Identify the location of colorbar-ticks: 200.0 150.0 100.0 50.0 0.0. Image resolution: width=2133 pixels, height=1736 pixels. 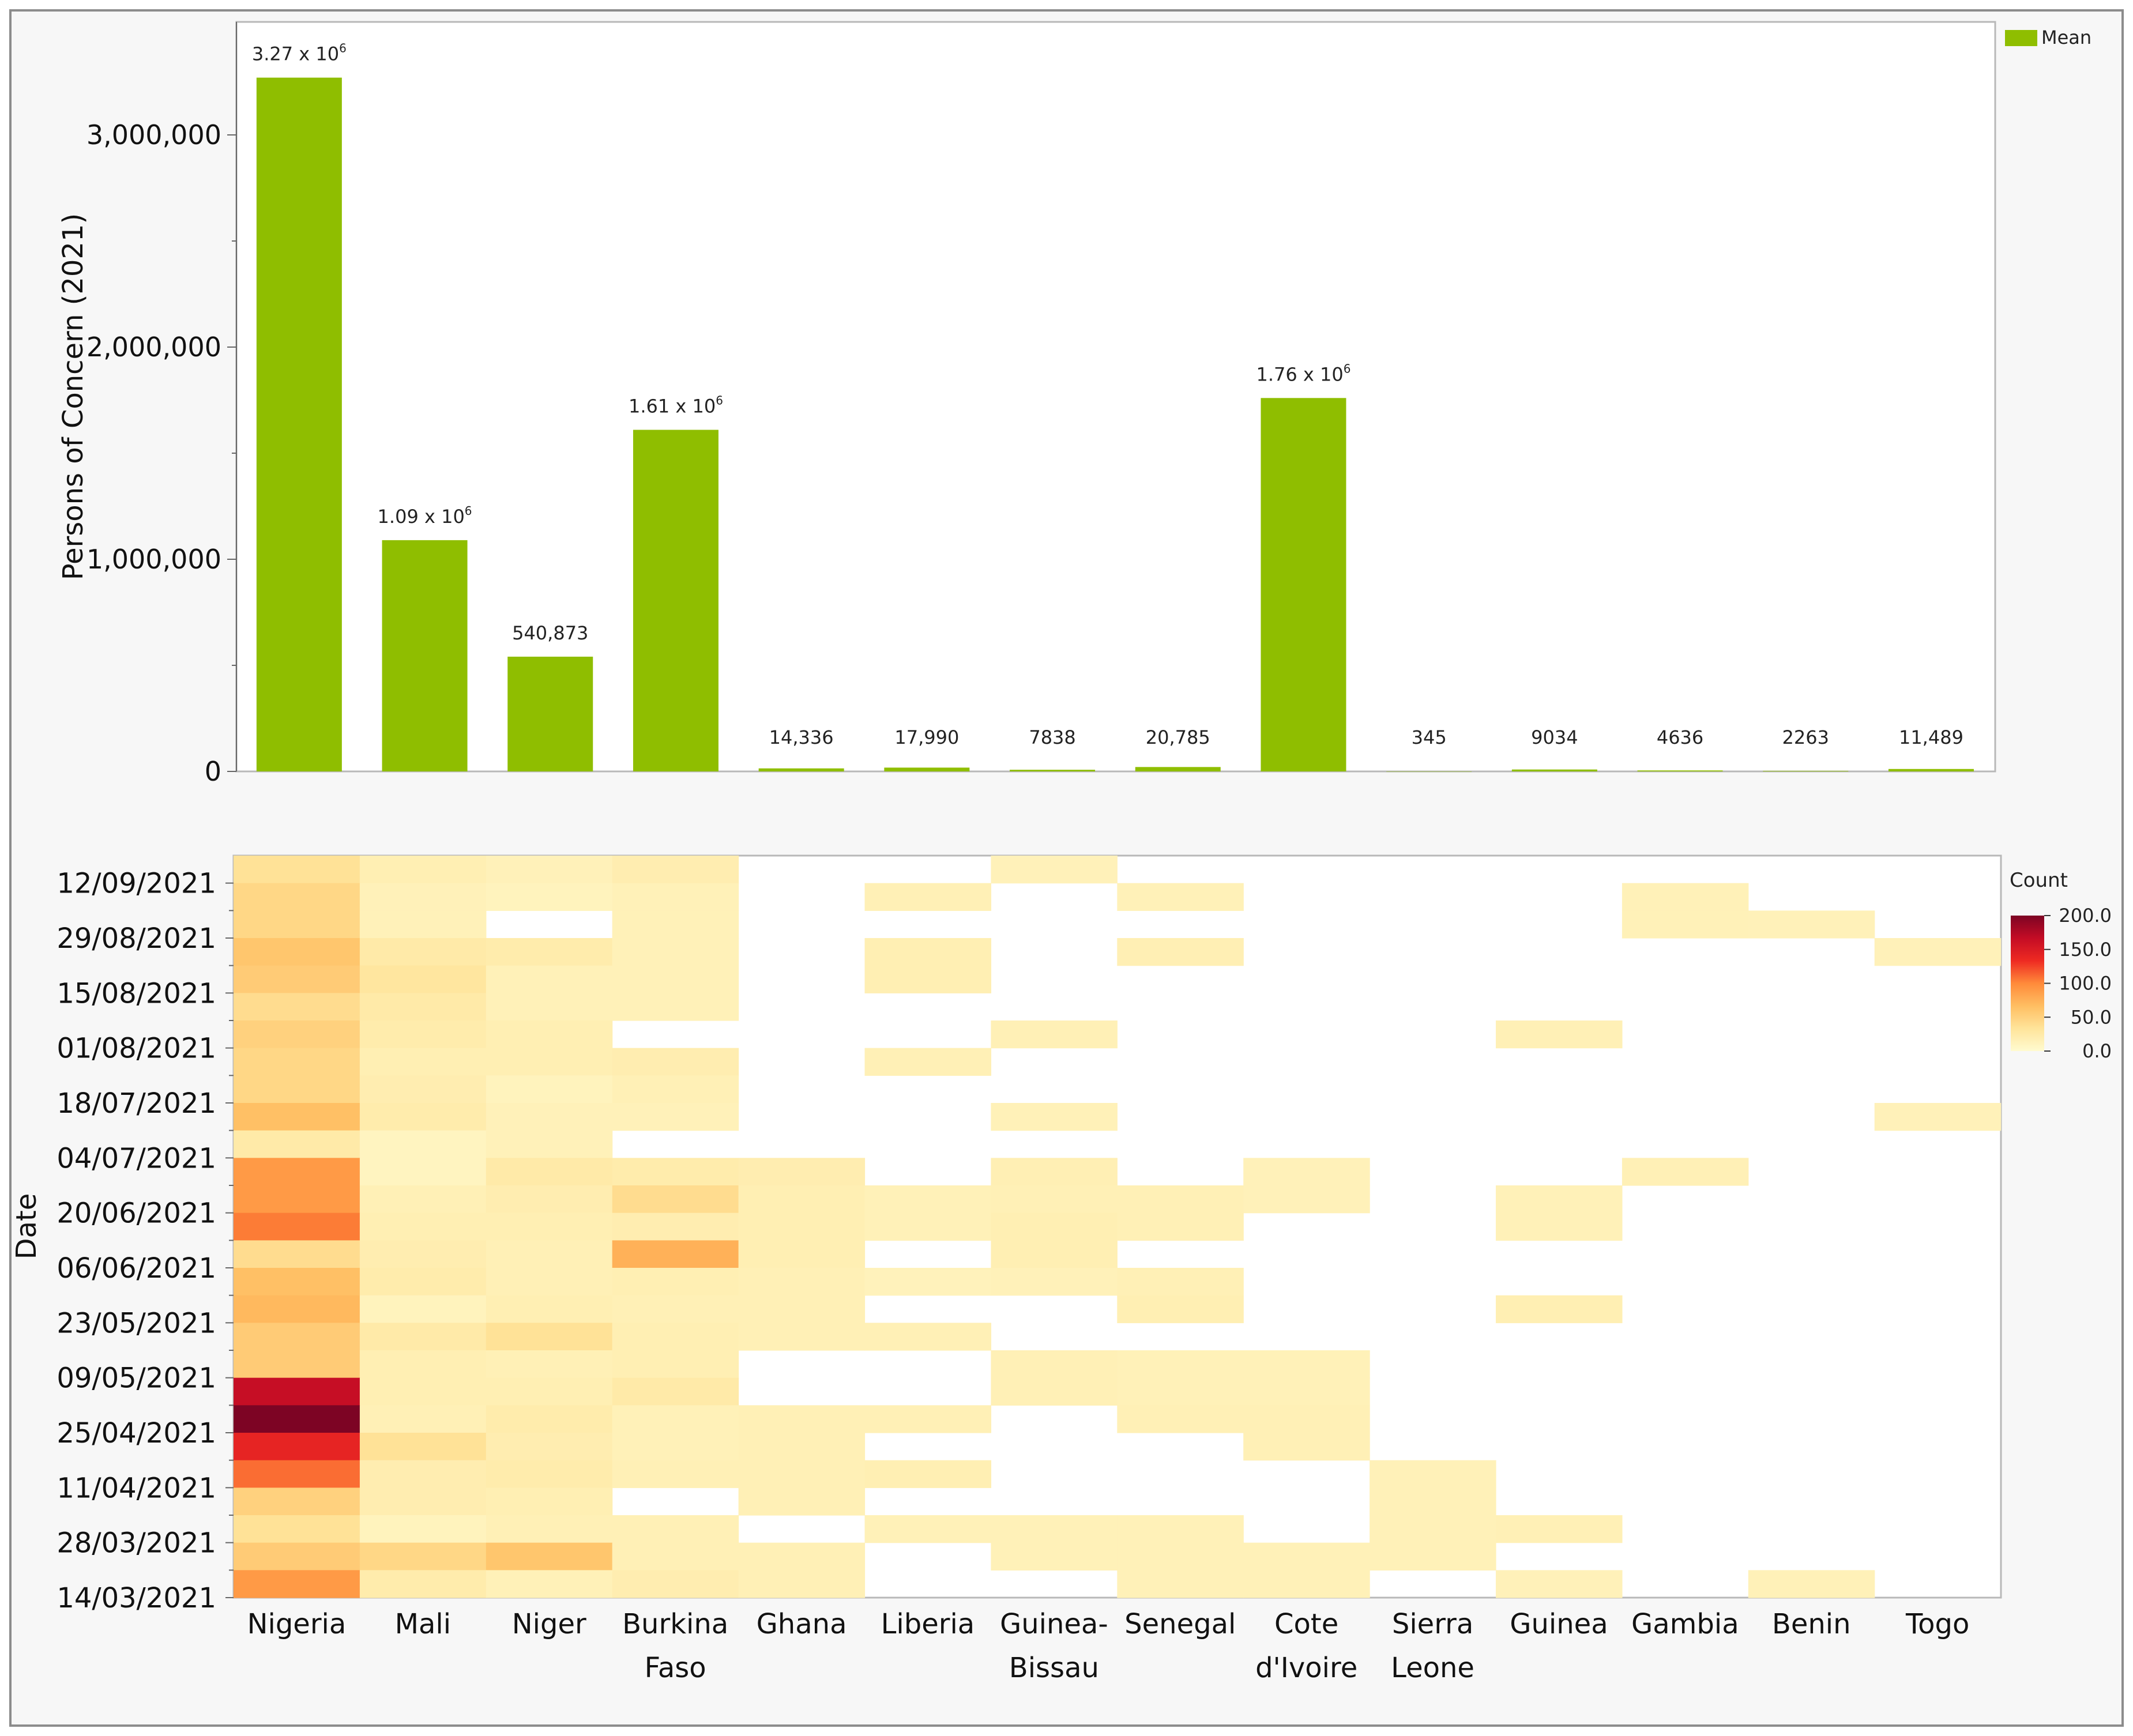
(2078, 983).